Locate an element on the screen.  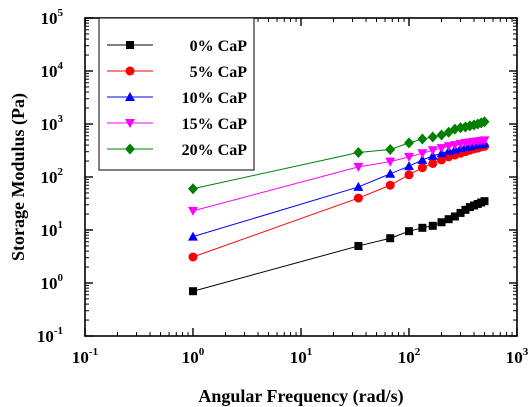
legend-box is located at coordinates (176, 94).